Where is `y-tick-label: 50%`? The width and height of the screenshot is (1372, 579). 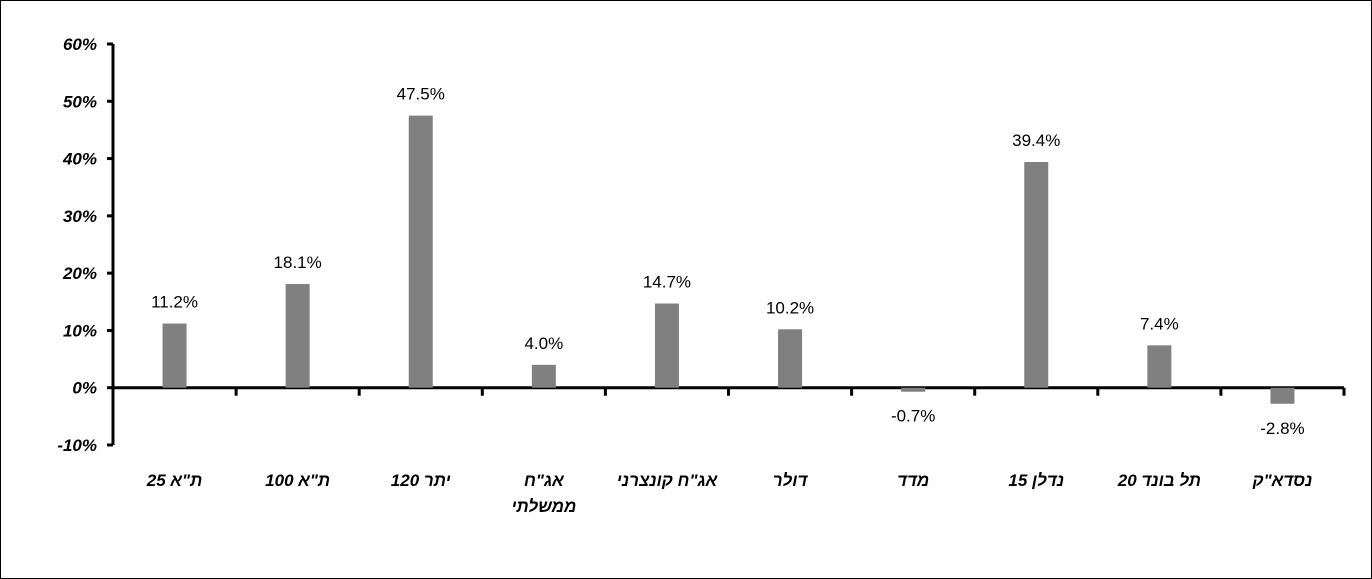
y-tick-label: 50% is located at coordinates (80, 101).